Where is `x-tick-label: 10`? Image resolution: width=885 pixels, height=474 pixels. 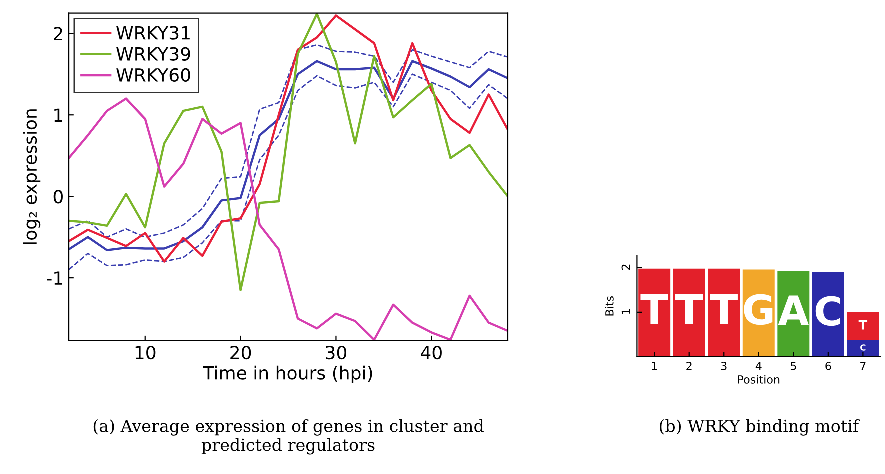
x-tick-label: 10 is located at coordinates (146, 353).